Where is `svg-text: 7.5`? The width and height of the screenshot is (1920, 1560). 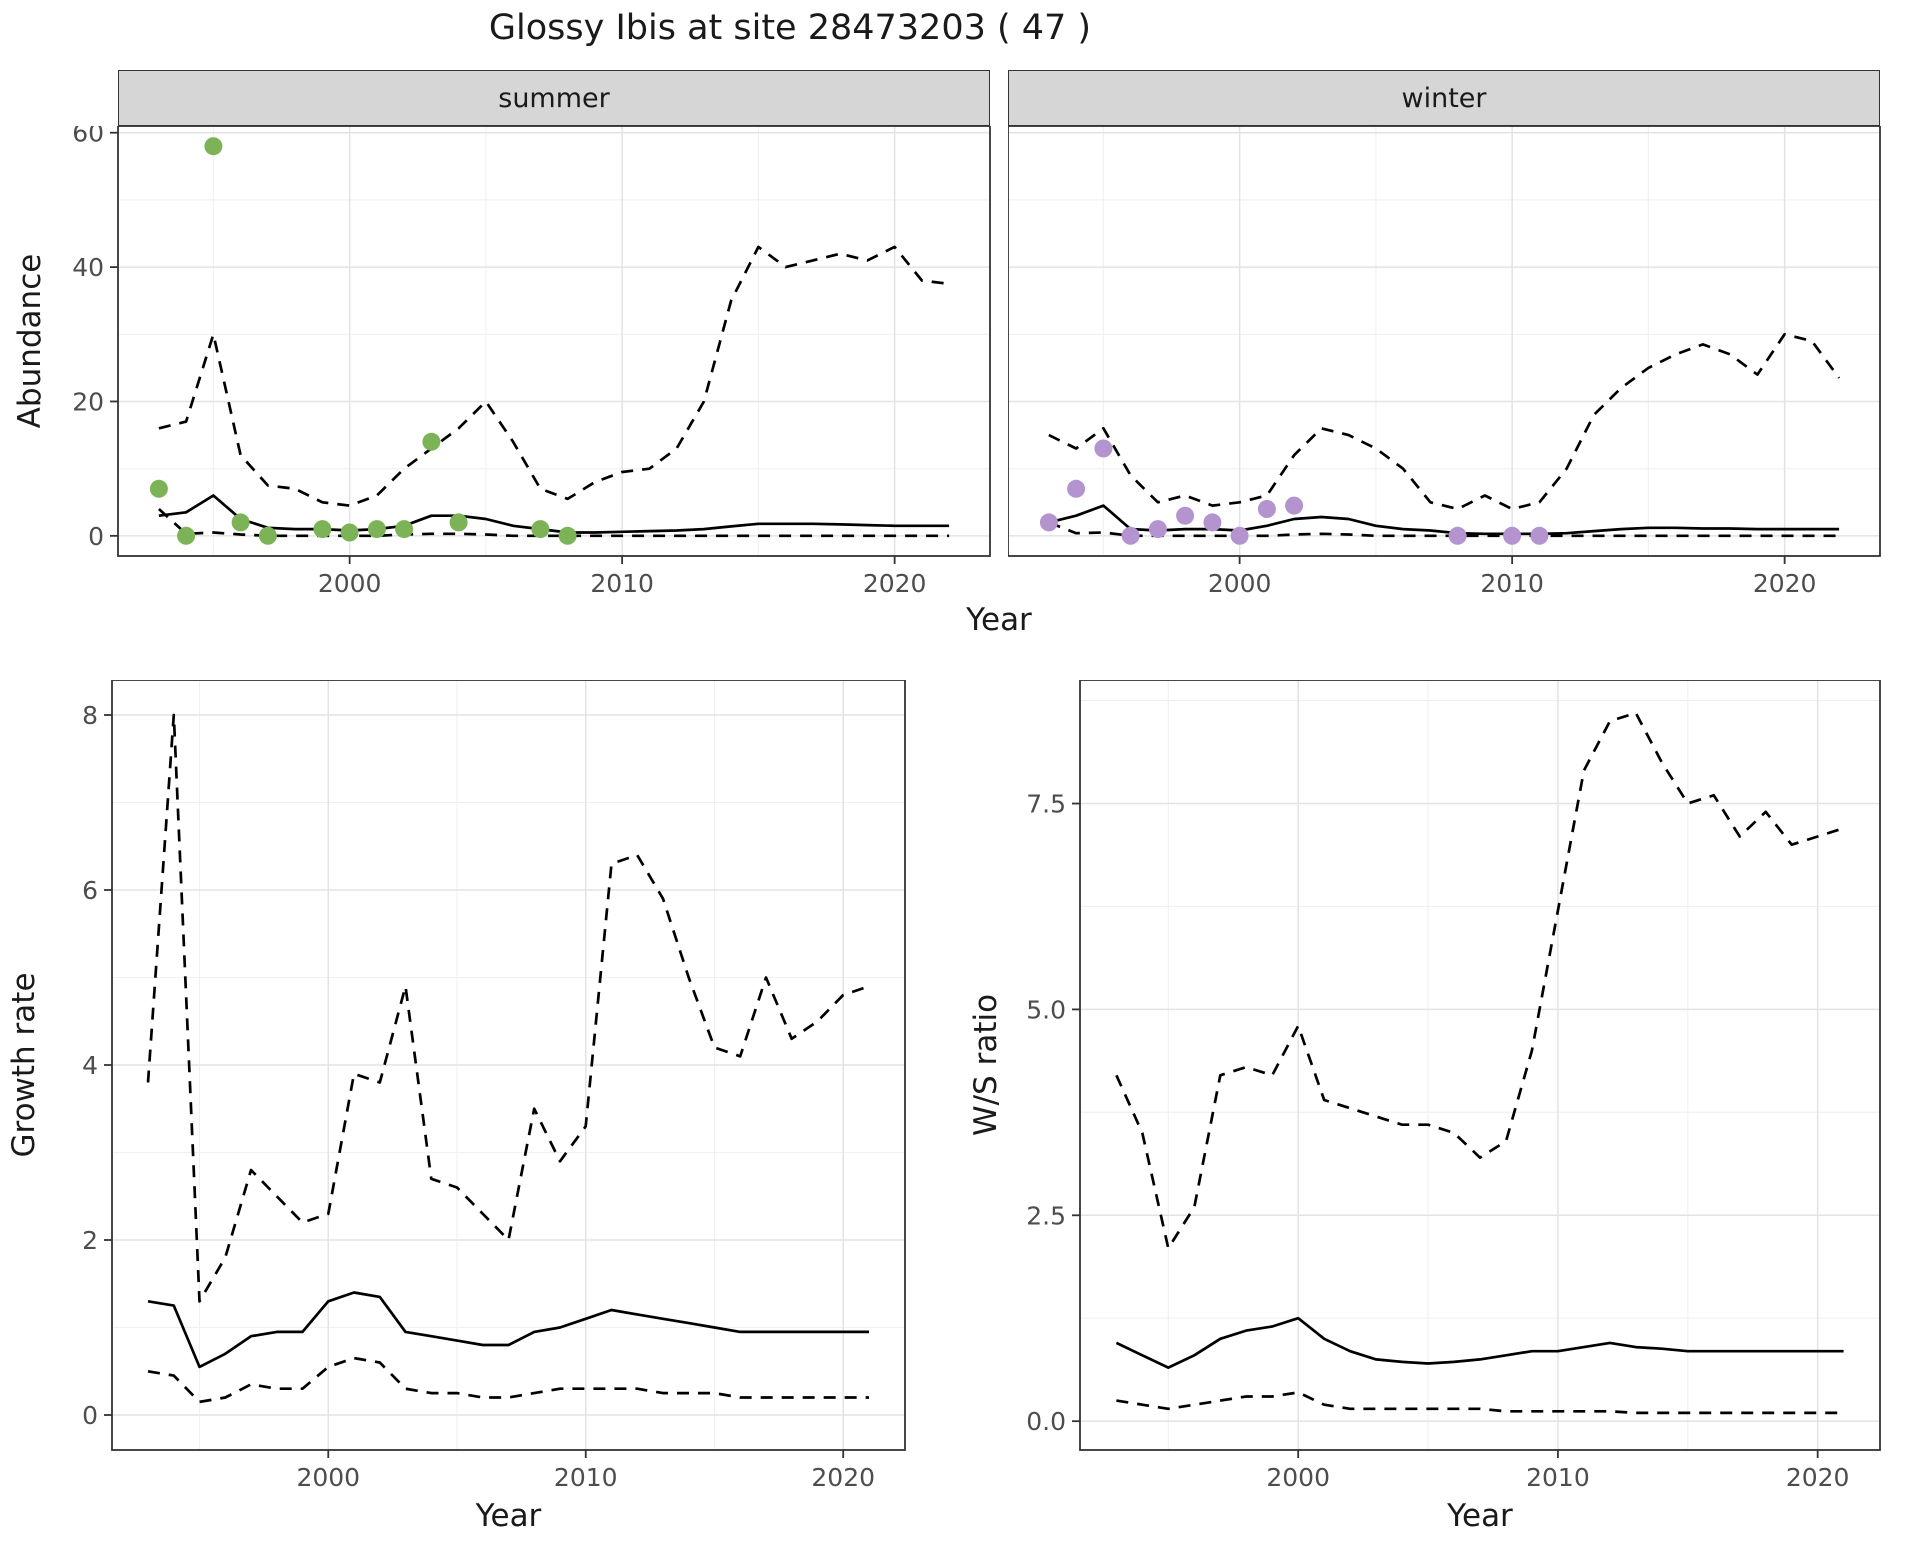 svg-text: 7.5 is located at coordinates (1046, 804).